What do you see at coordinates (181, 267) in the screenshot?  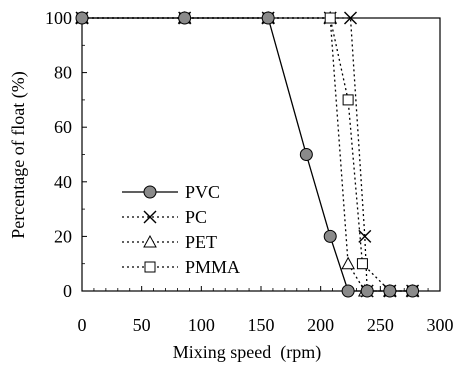 I see `legend-item-pmma: PMMA` at bounding box center [181, 267].